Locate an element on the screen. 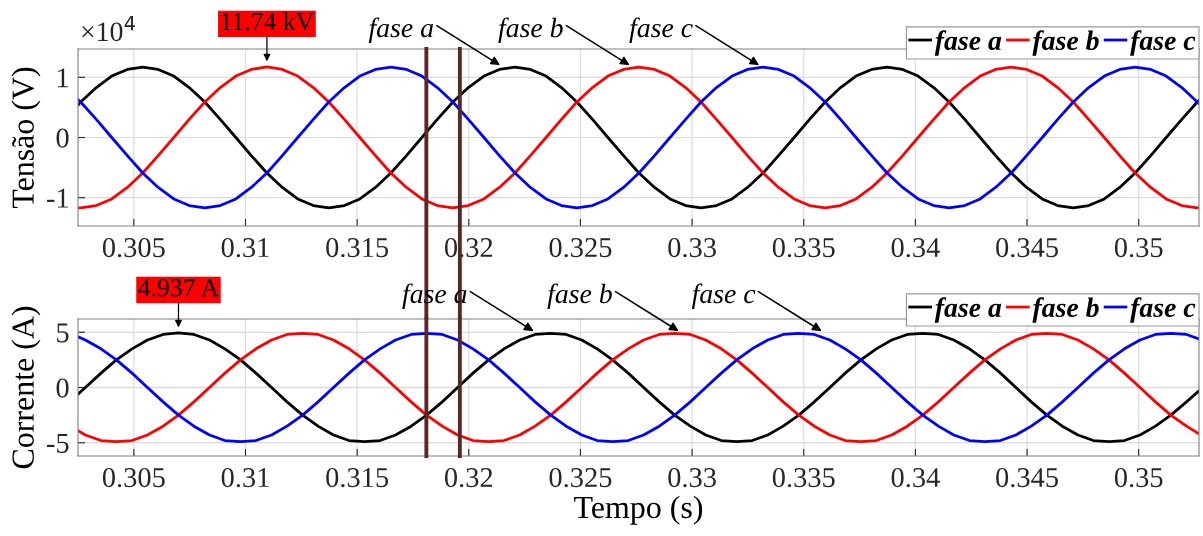 This screenshot has width=1203, height=536. y-tick-label: -1 is located at coordinates (57, 198).